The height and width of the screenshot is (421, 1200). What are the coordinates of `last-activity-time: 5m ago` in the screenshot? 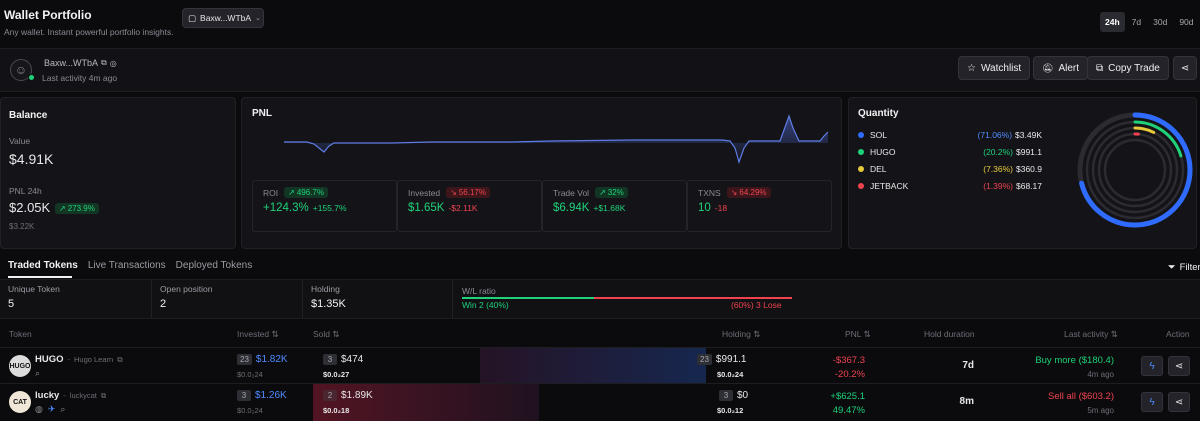 It's located at (1100, 410).